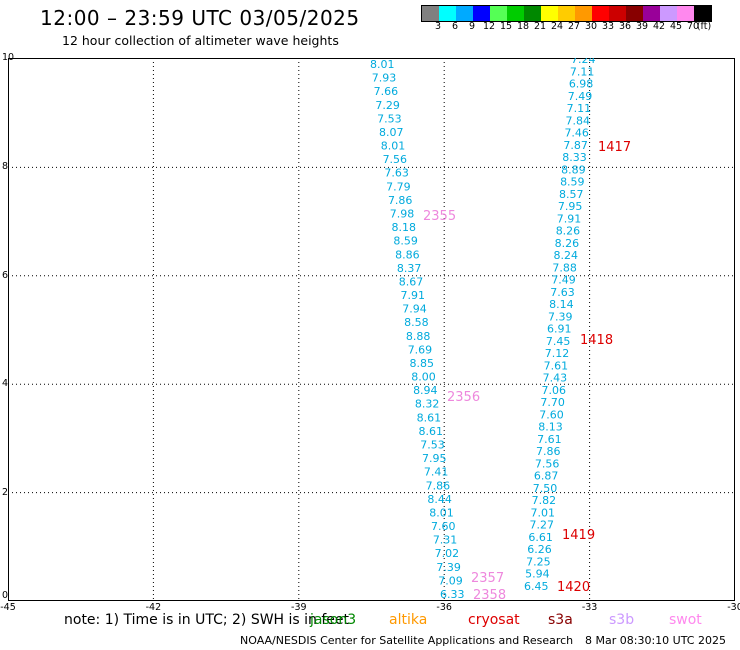 The height and width of the screenshot is (650, 740). What do you see at coordinates (8, 607) in the screenshot?
I see `x-tick-label: -45` at bounding box center [8, 607].